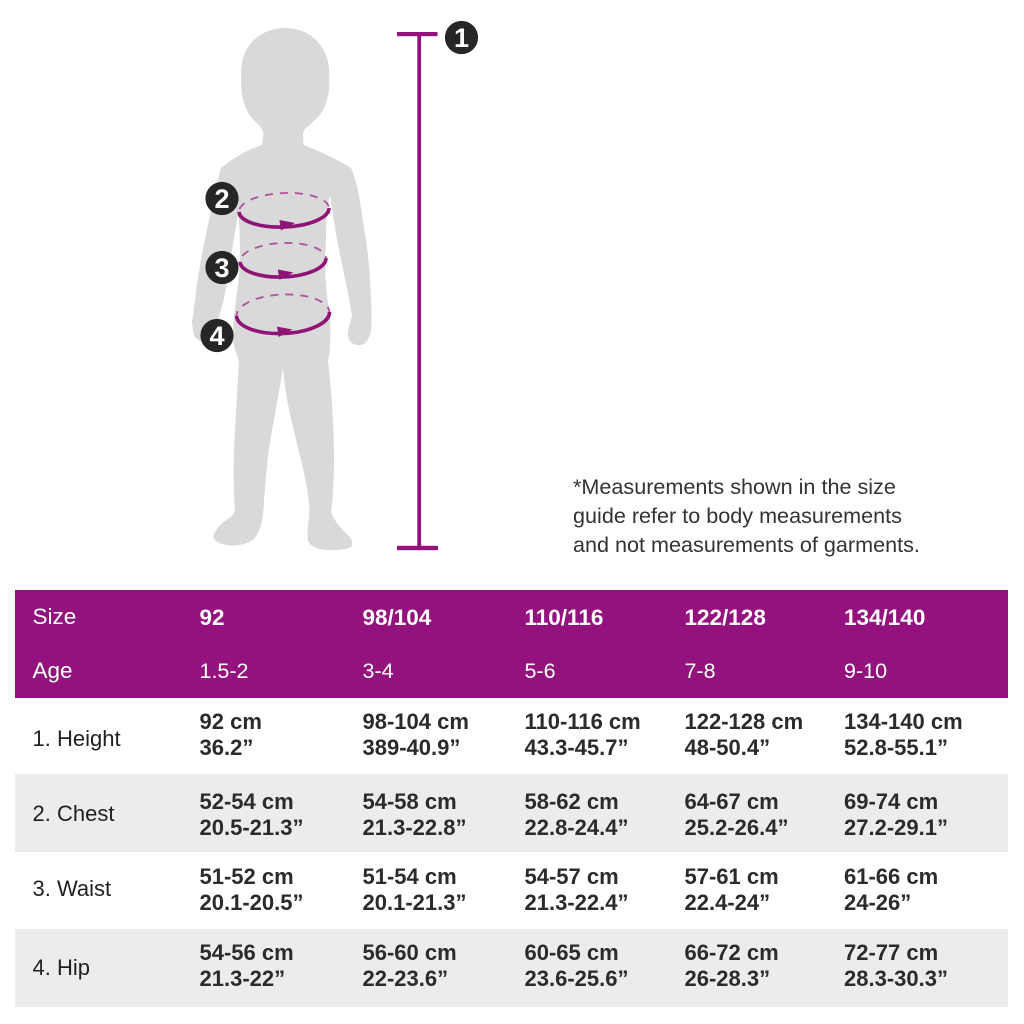 The height and width of the screenshot is (1024, 1024). Describe the element at coordinates (221, 268) in the screenshot. I see `svg-text: 3` at that location.